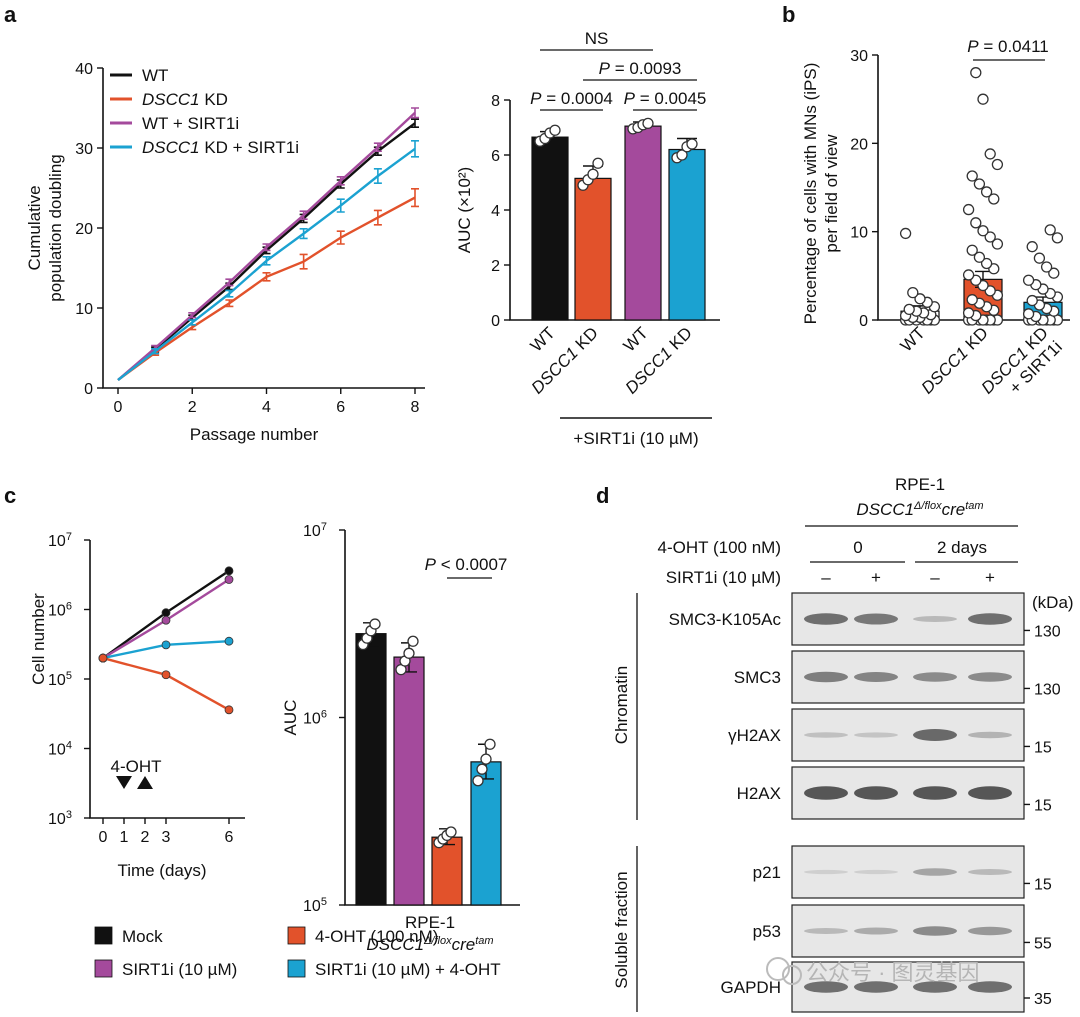 This screenshot has height=1017, width=1080. I want to click on significance-label: P = 0.0093, so click(640, 68).